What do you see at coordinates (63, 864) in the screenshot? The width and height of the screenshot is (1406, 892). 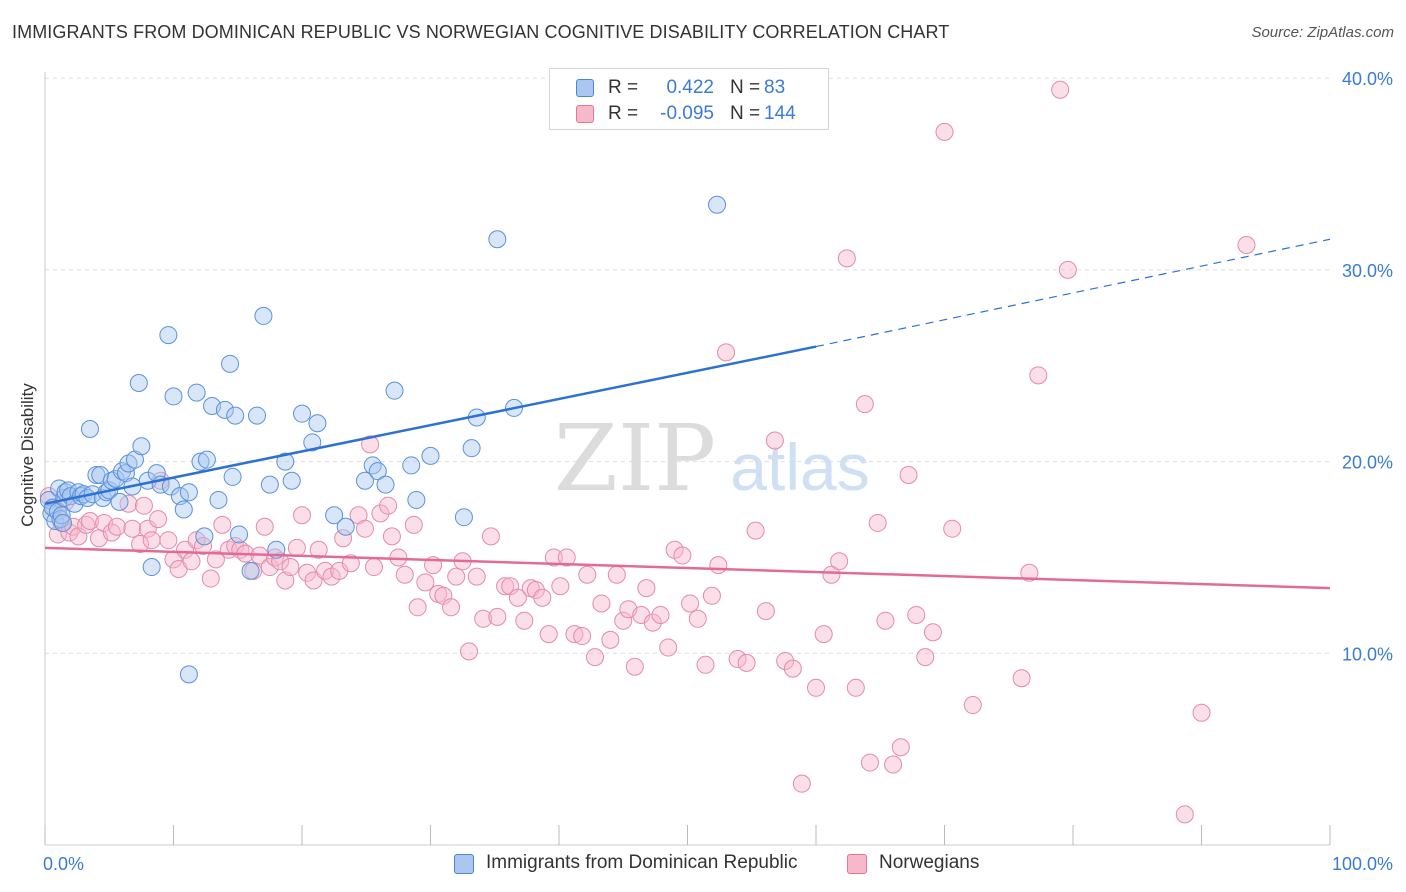 I see `x-tick-label: 0.0%` at bounding box center [63, 864].